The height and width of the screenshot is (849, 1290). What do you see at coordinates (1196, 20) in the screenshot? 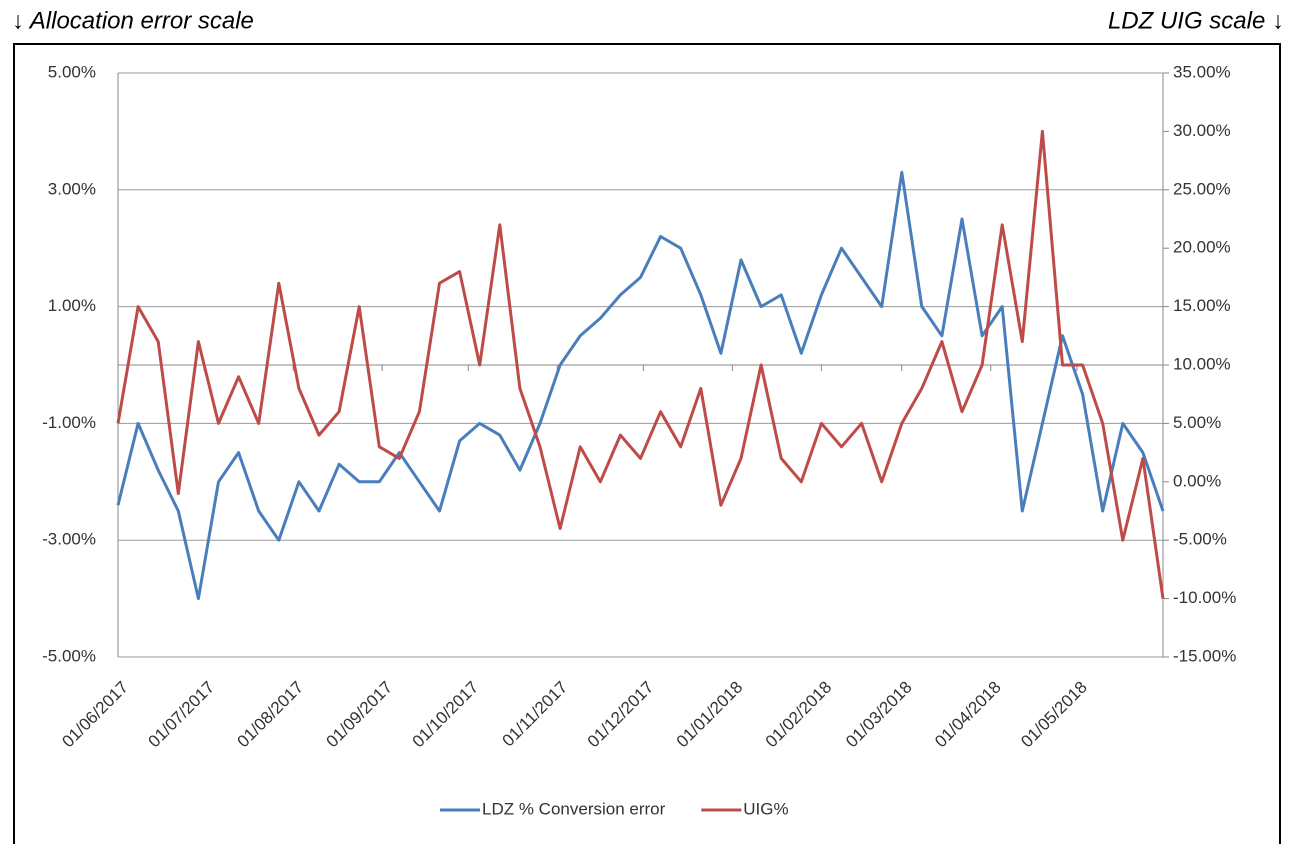
I see `right-note: LDZ UIG scale ↓` at bounding box center [1196, 20].